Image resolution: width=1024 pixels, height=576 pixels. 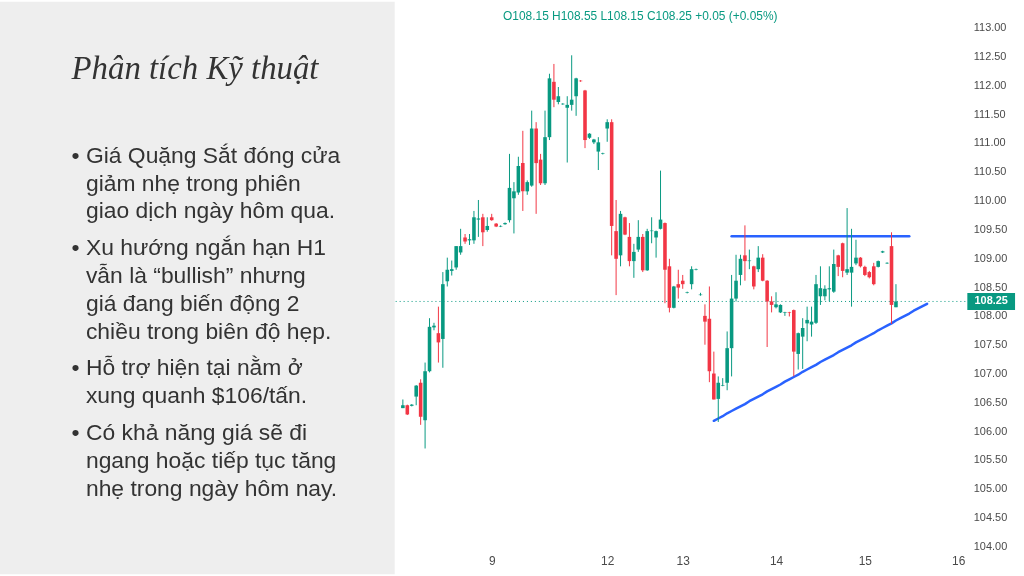 What do you see at coordinates (204, 460) in the screenshot?
I see `text: • Có khả năng giá sẽ đi ngang hoặc tiếp tục tăng nhẹ trong ngày hôm nay.` at bounding box center [204, 460].